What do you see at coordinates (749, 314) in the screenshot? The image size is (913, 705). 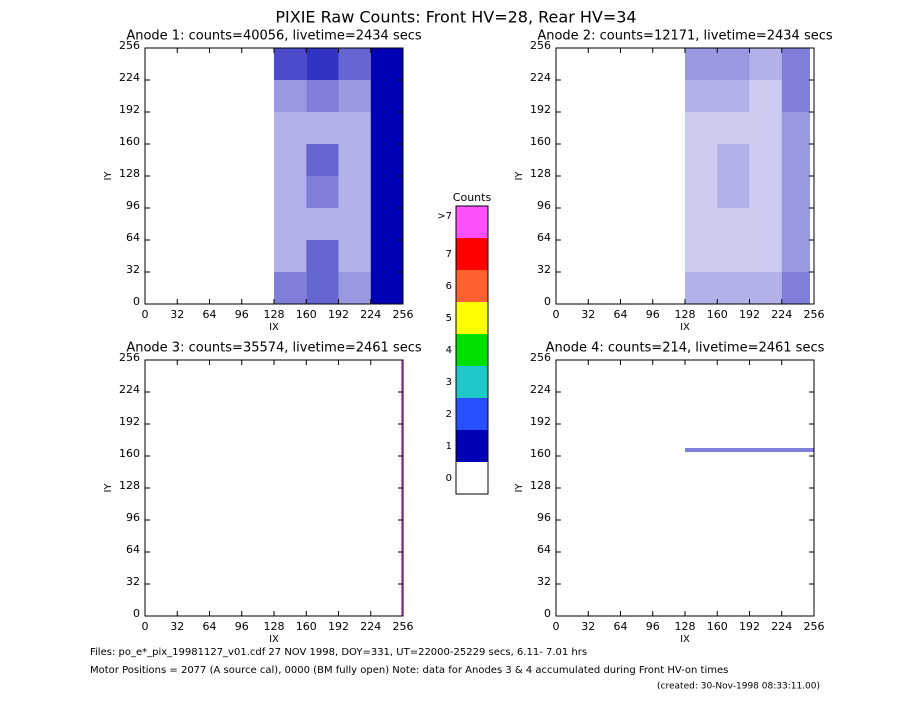 I see `x-tick-label: 192` at bounding box center [749, 314].